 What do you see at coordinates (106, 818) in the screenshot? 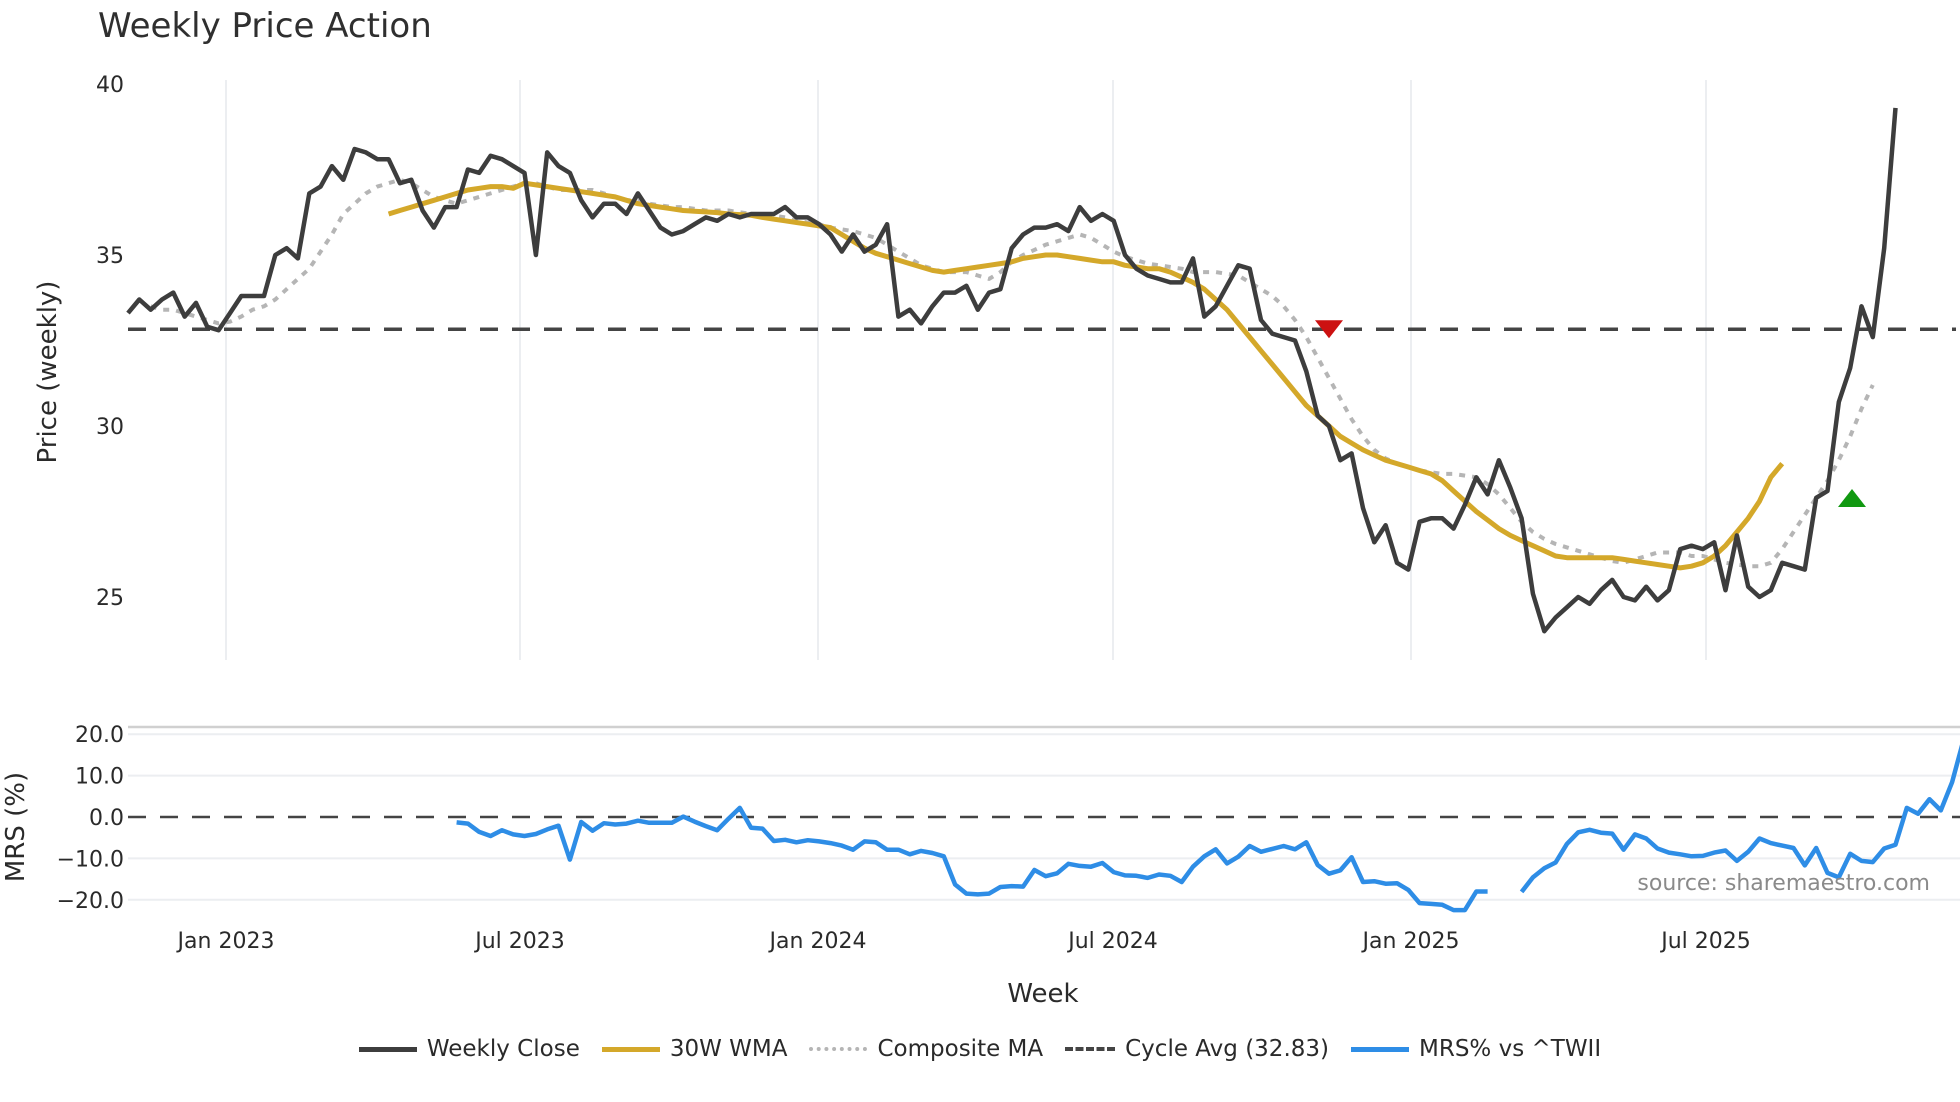
I see `mrs-ytick: 0.0` at bounding box center [106, 818].